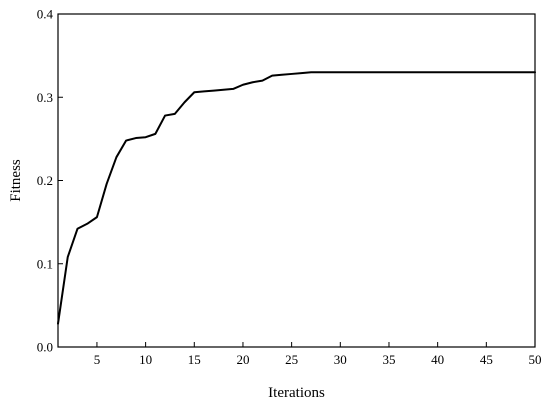 This screenshot has width=550, height=406. I want to click on y-axis-ticks: 0.0 0.1 0.2 0.3 0.4, so click(50, 181).